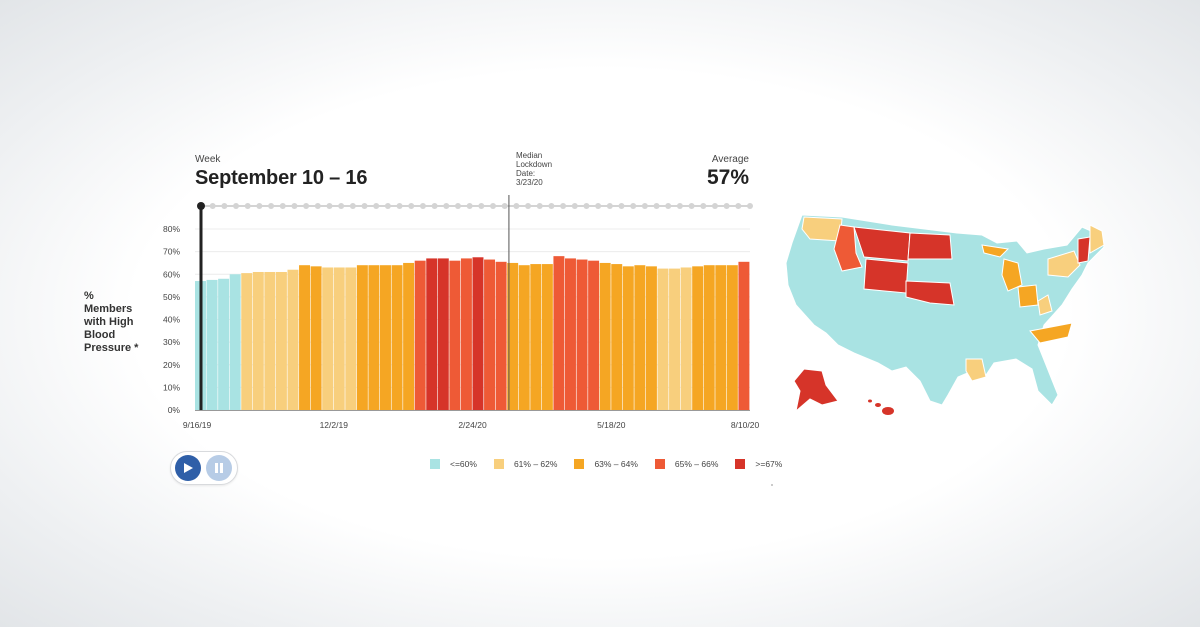  Describe the element at coordinates (882, 244) in the screenshot. I see `state-montana` at that location.